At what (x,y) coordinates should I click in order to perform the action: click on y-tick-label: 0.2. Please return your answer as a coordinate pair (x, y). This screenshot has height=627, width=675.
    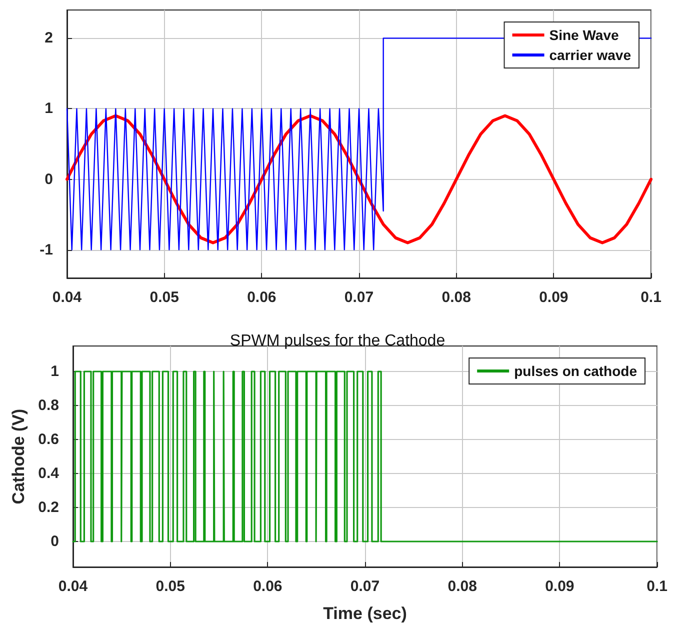
    Looking at the image, I should click on (48, 507).